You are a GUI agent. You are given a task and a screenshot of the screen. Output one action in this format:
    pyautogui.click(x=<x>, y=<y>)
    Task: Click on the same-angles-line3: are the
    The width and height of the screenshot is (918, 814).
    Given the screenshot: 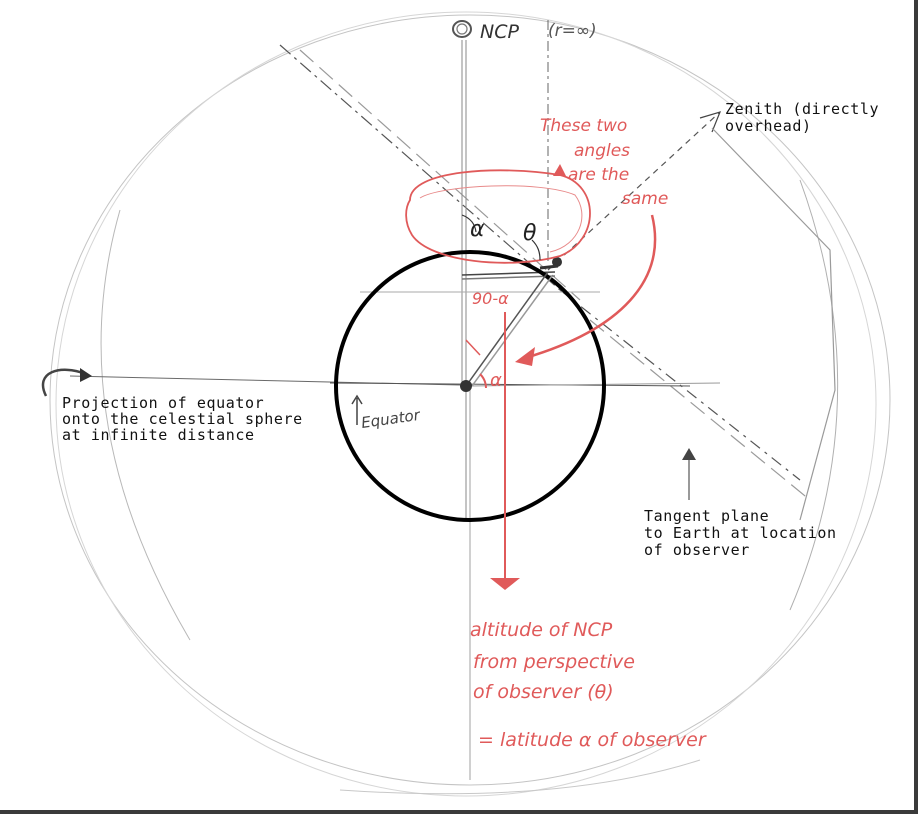 What is the action you would take?
    pyautogui.click(x=598, y=175)
    